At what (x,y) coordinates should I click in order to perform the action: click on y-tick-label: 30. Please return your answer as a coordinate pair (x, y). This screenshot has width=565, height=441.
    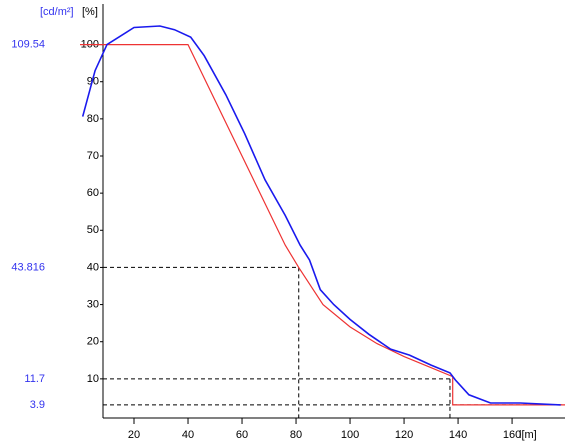
    Looking at the image, I should click on (93, 304).